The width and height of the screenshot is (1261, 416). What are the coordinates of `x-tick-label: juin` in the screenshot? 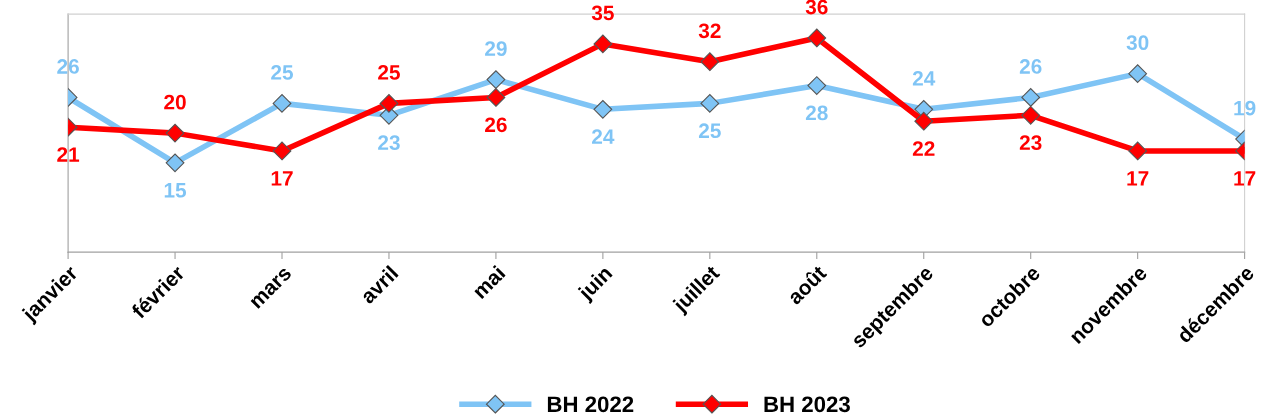 It's located at (596, 284).